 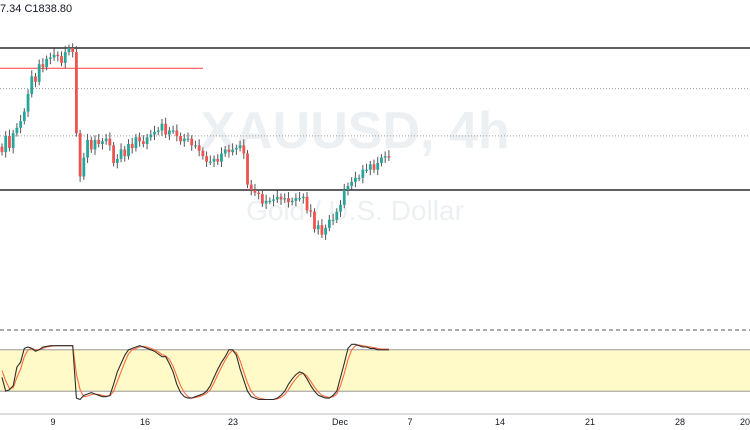 I want to click on x-tick-label-4: 7, so click(x=409, y=422).